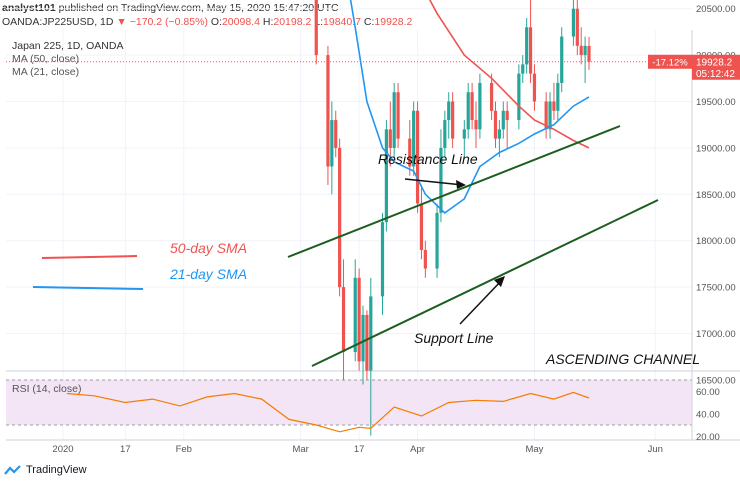 Image resolution: width=740 pixels, height=485 pixels. What do you see at coordinates (45, 72) in the screenshot?
I see `legend-ma21: MA (21, close)` at bounding box center [45, 72].